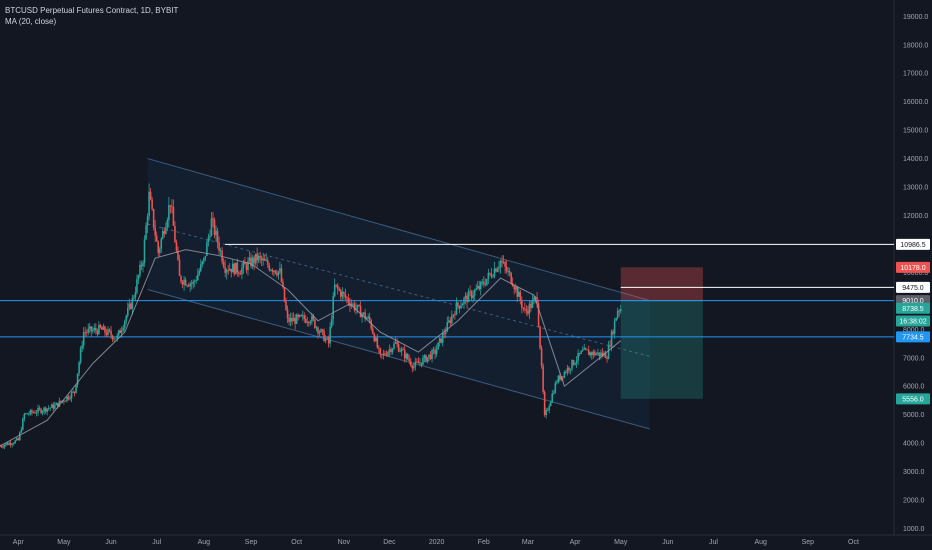 The image size is (932, 550). What do you see at coordinates (19, 542) in the screenshot?
I see `x-tick-label: Apr` at bounding box center [19, 542].